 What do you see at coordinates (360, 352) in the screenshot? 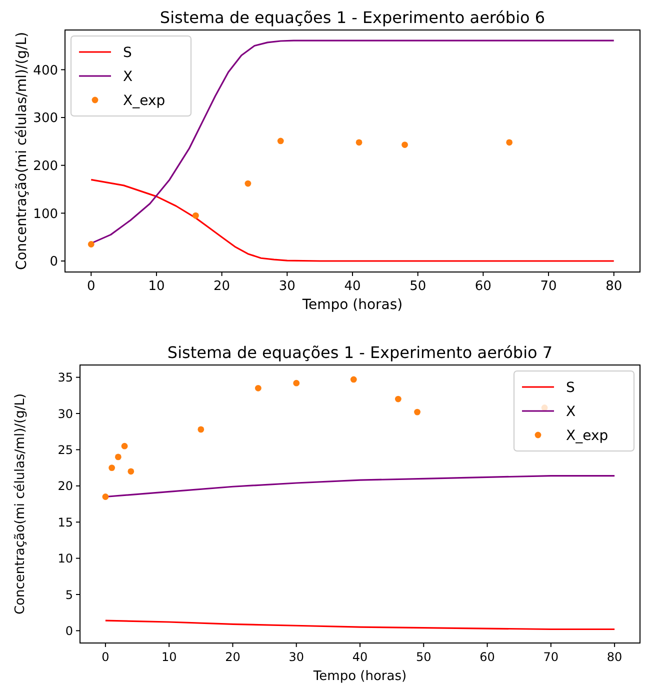
I see `chart-title: Sistema de equações 1 - Experimento aeróbio 7` at bounding box center [360, 352].